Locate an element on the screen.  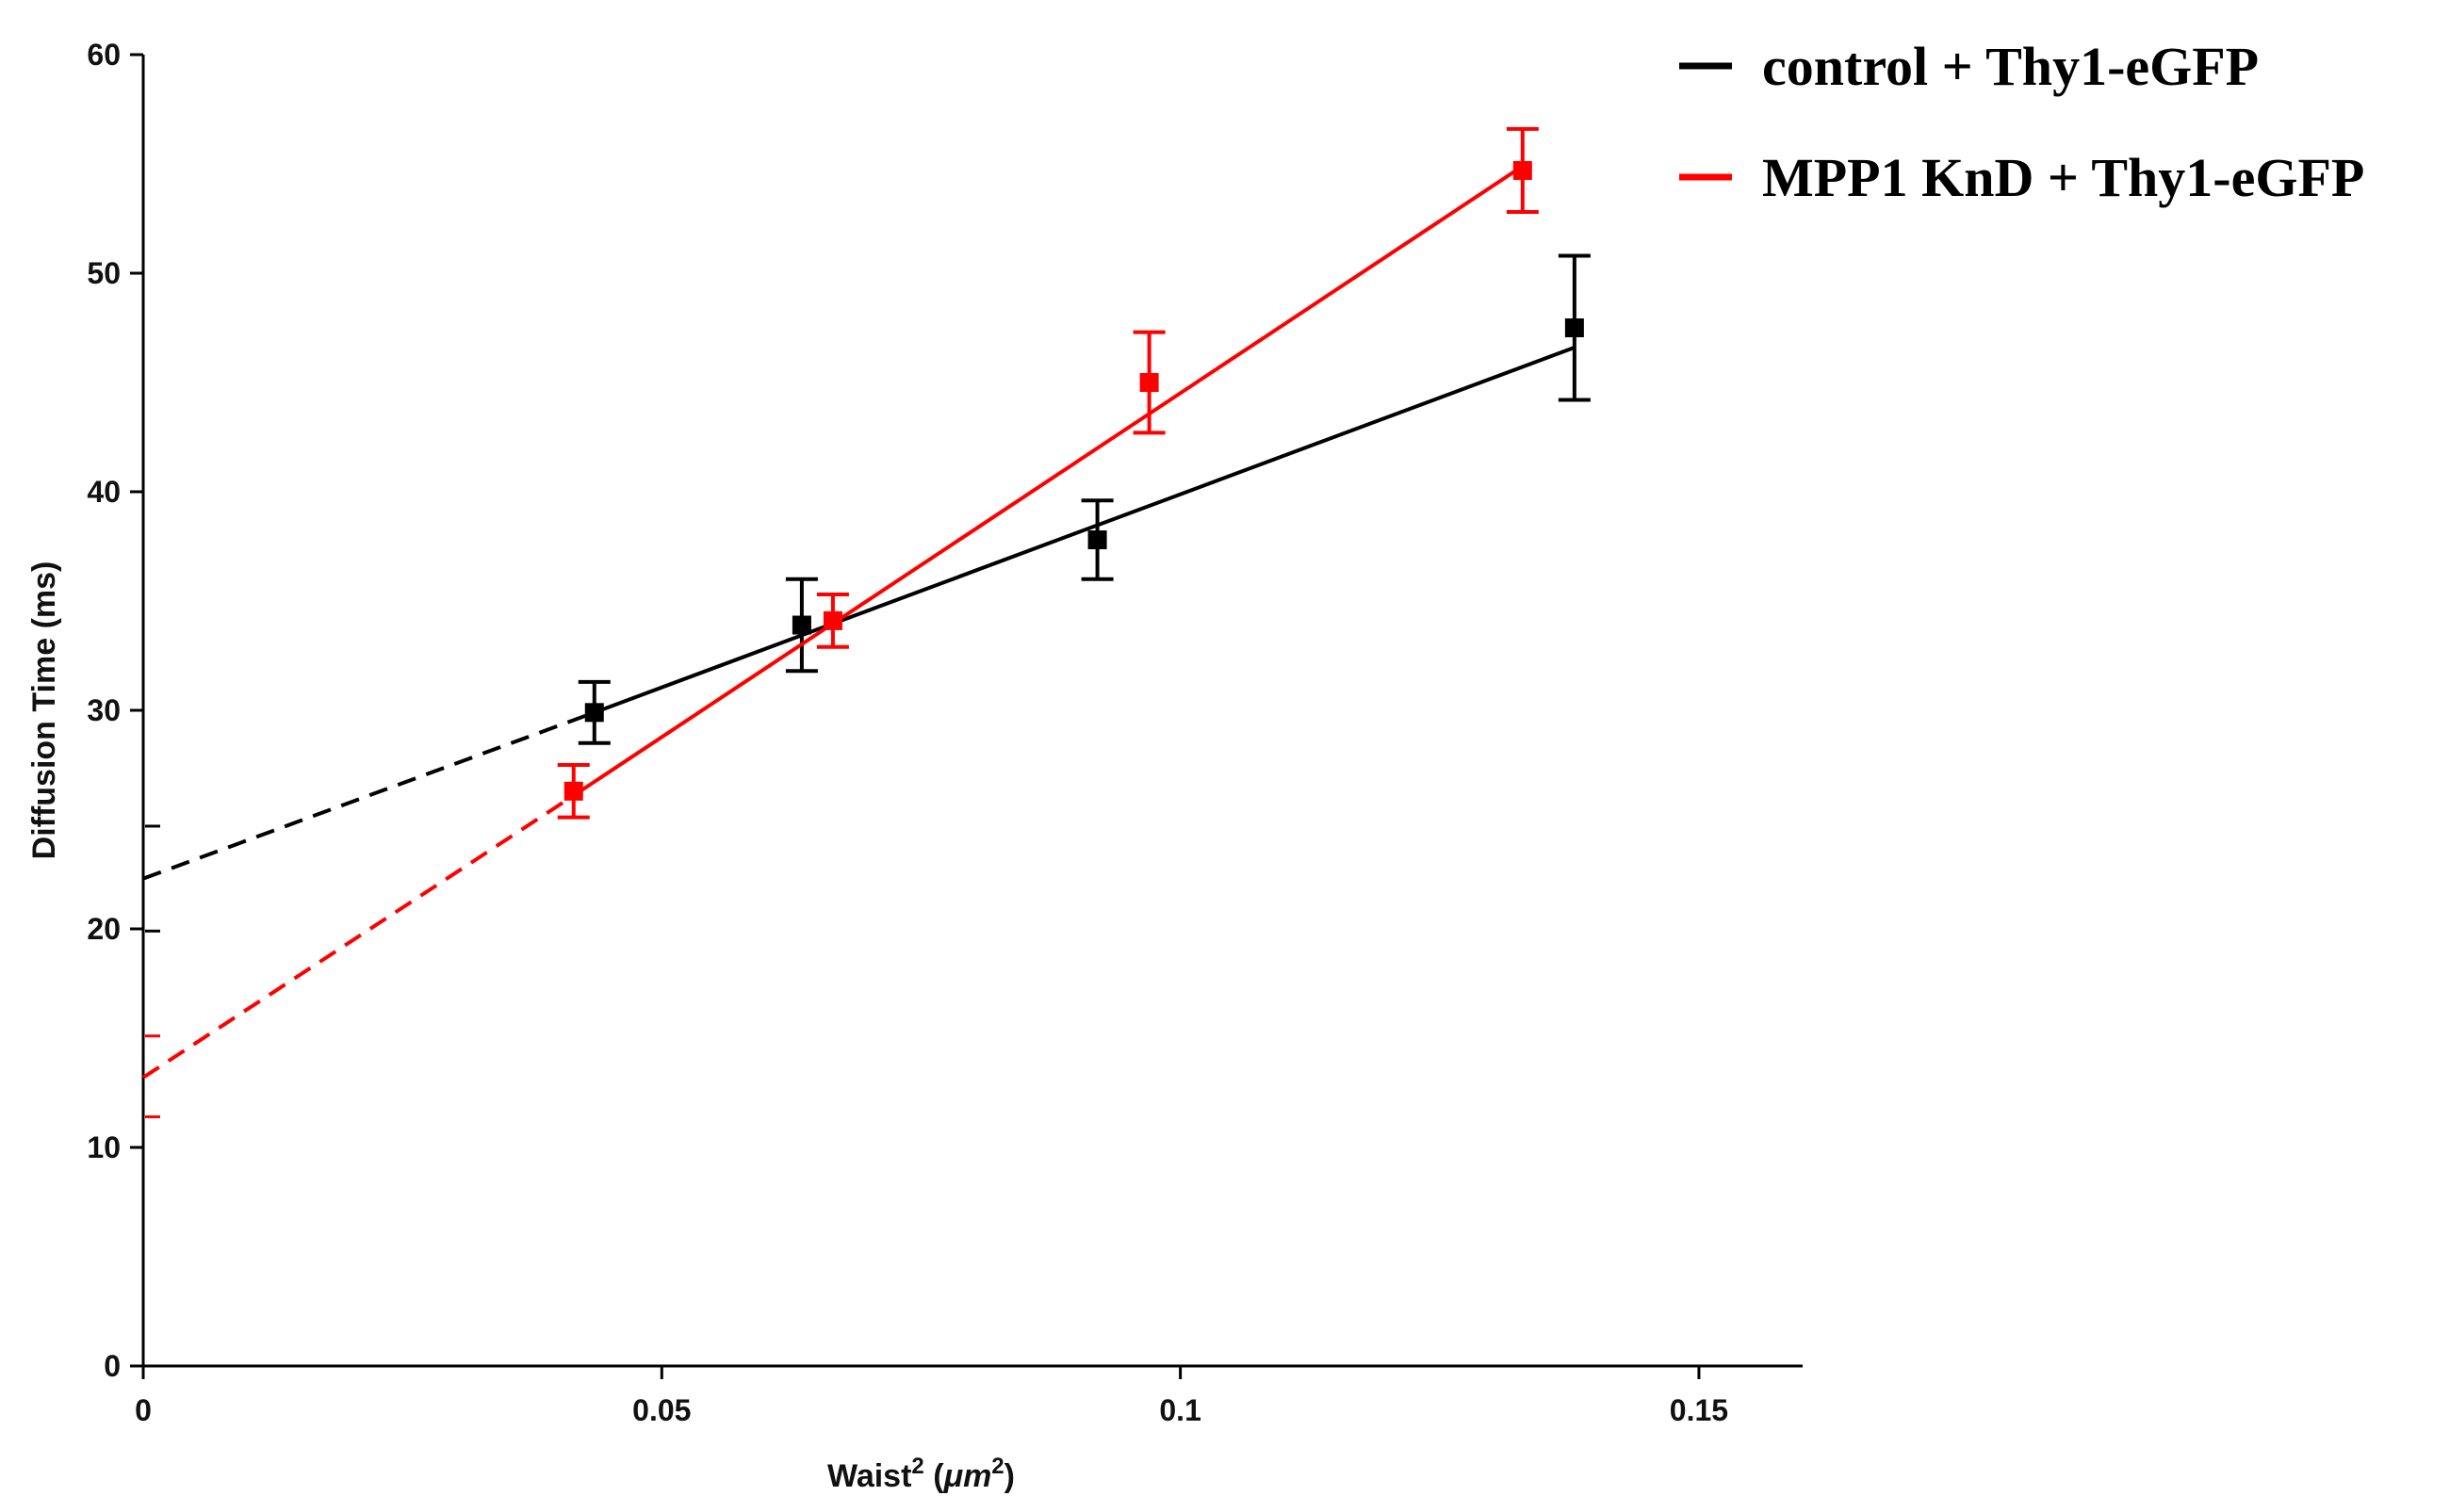
x-tick-label: 0.05 is located at coordinates (661, 1410).